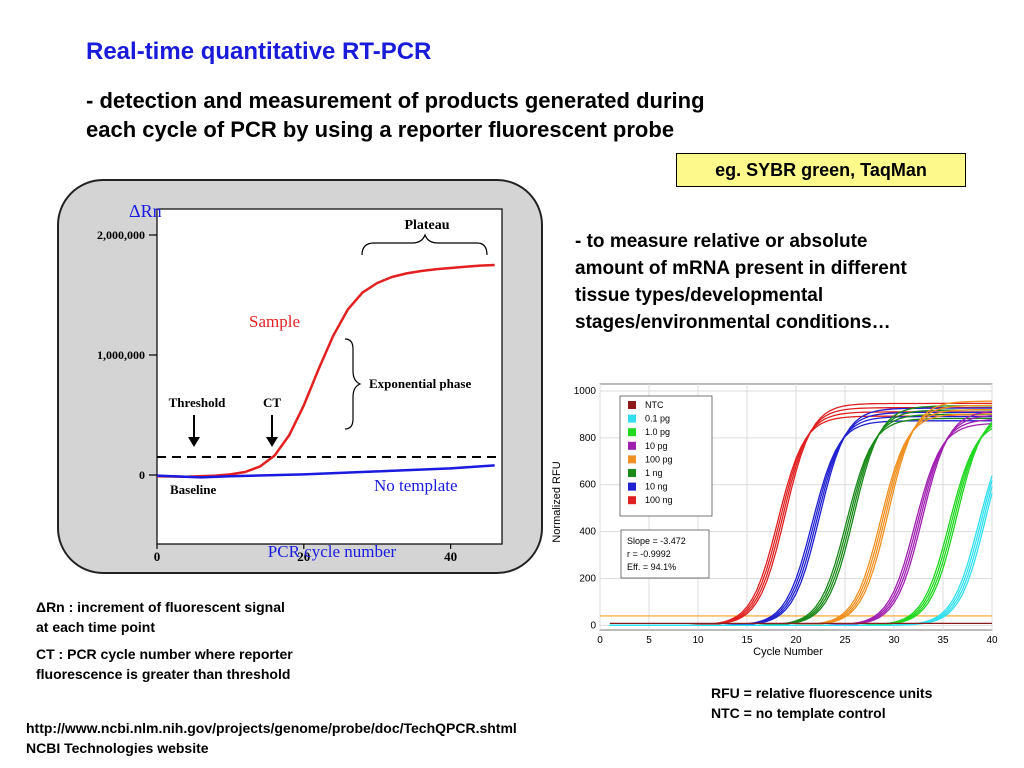 Image resolution: width=1024 pixels, height=768 pixels. Describe the element at coordinates (587, 485) in the screenshot. I see `y-tick-label: 600` at that location.